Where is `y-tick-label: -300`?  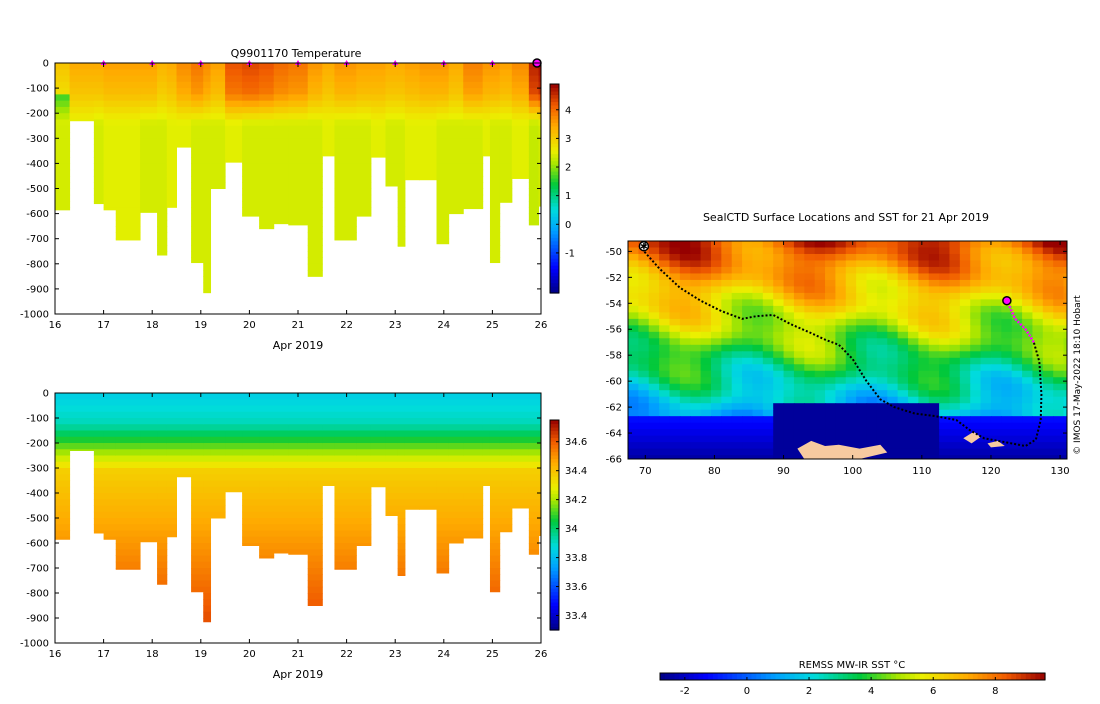 y-tick-label: -300 is located at coordinates (37, 469).